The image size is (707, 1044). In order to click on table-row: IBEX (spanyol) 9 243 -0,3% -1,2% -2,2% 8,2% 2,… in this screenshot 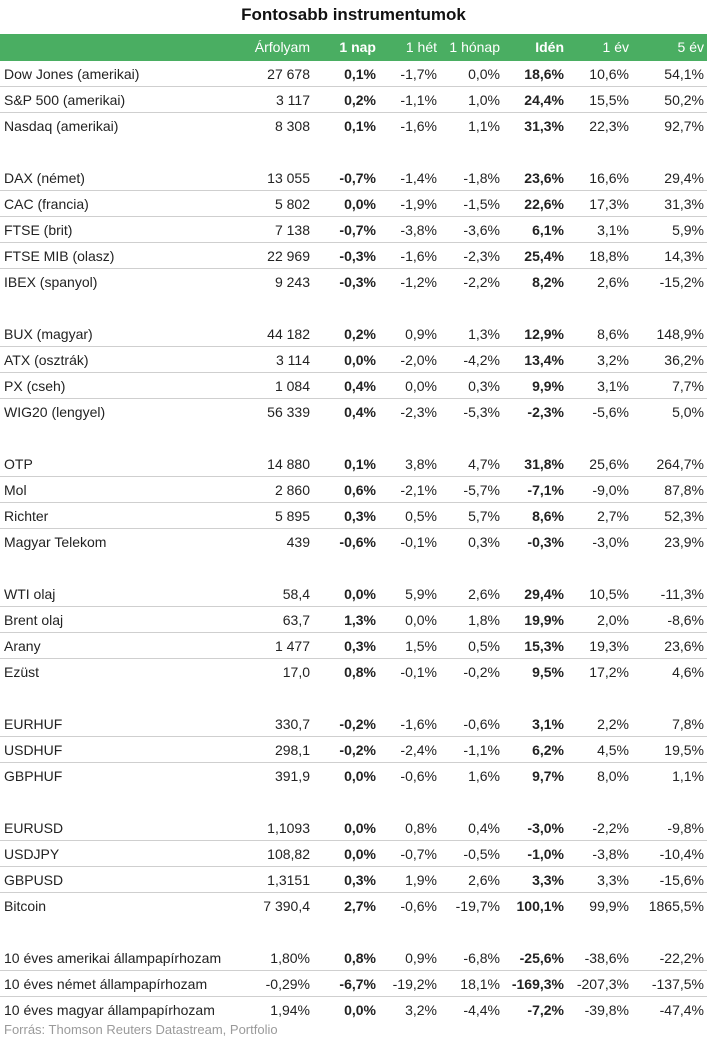, I will do `click(353, 282)`.